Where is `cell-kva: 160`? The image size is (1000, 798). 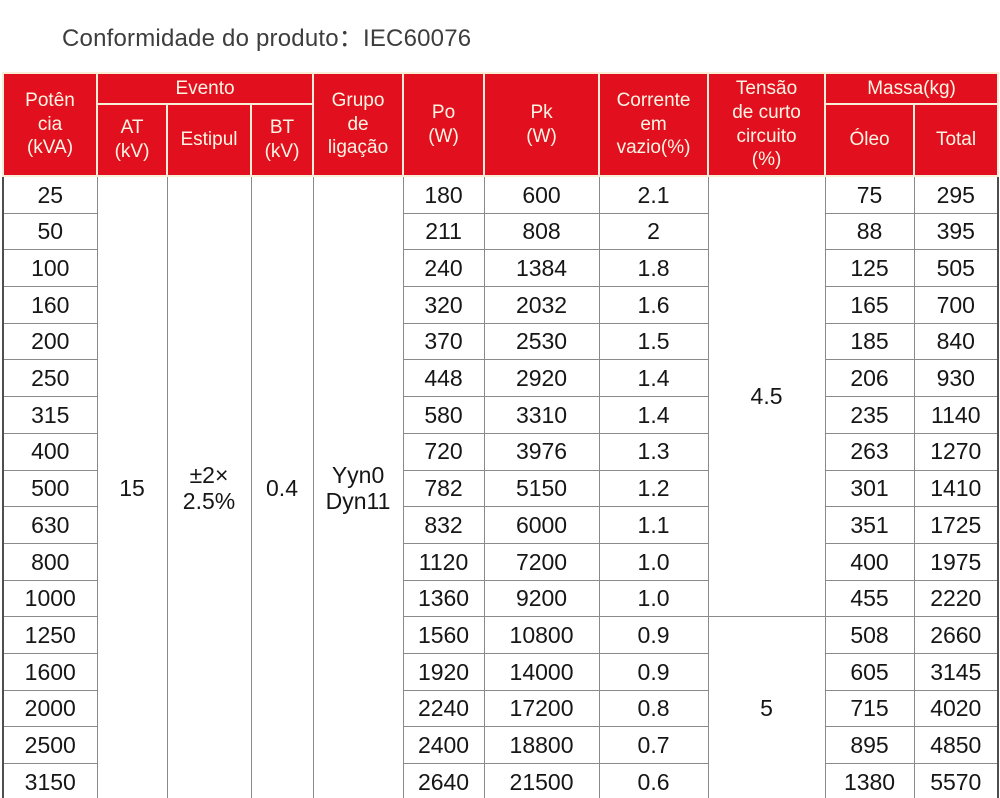 cell-kva: 160 is located at coordinates (50, 305).